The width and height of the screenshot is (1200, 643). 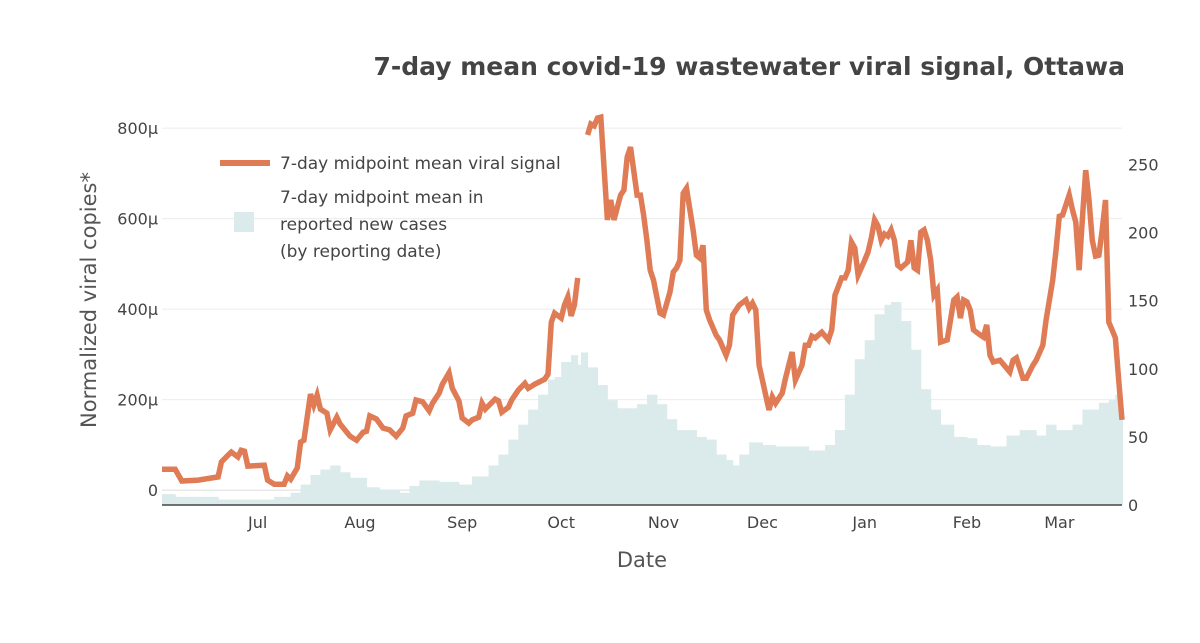 What do you see at coordinates (257, 522) in the screenshot?
I see `x-tick-label: Jul` at bounding box center [257, 522].